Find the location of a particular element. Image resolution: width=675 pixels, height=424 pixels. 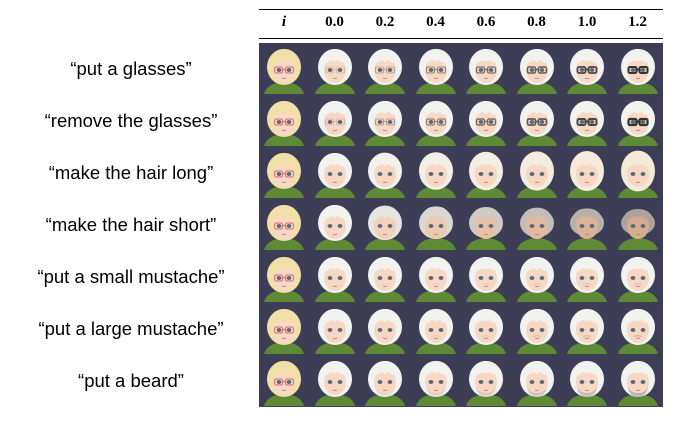

face-image-glasses-off-input is located at coordinates (284, 120).